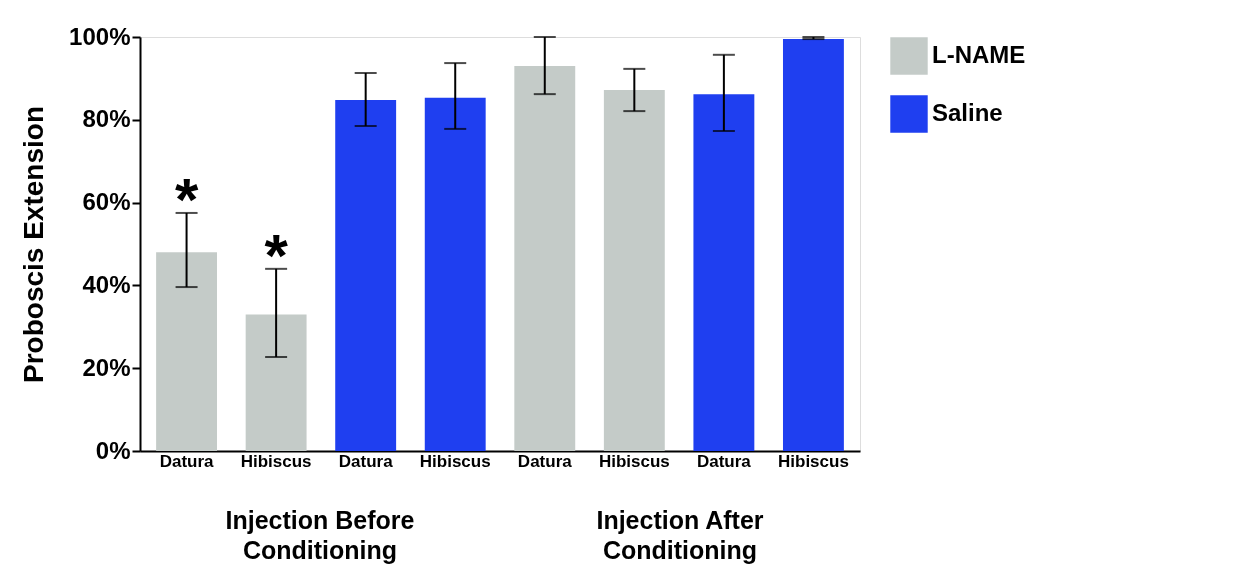 The height and width of the screenshot is (577, 1244). Describe the element at coordinates (680, 535) in the screenshot. I see `text: Injection After Conditioning` at that location.